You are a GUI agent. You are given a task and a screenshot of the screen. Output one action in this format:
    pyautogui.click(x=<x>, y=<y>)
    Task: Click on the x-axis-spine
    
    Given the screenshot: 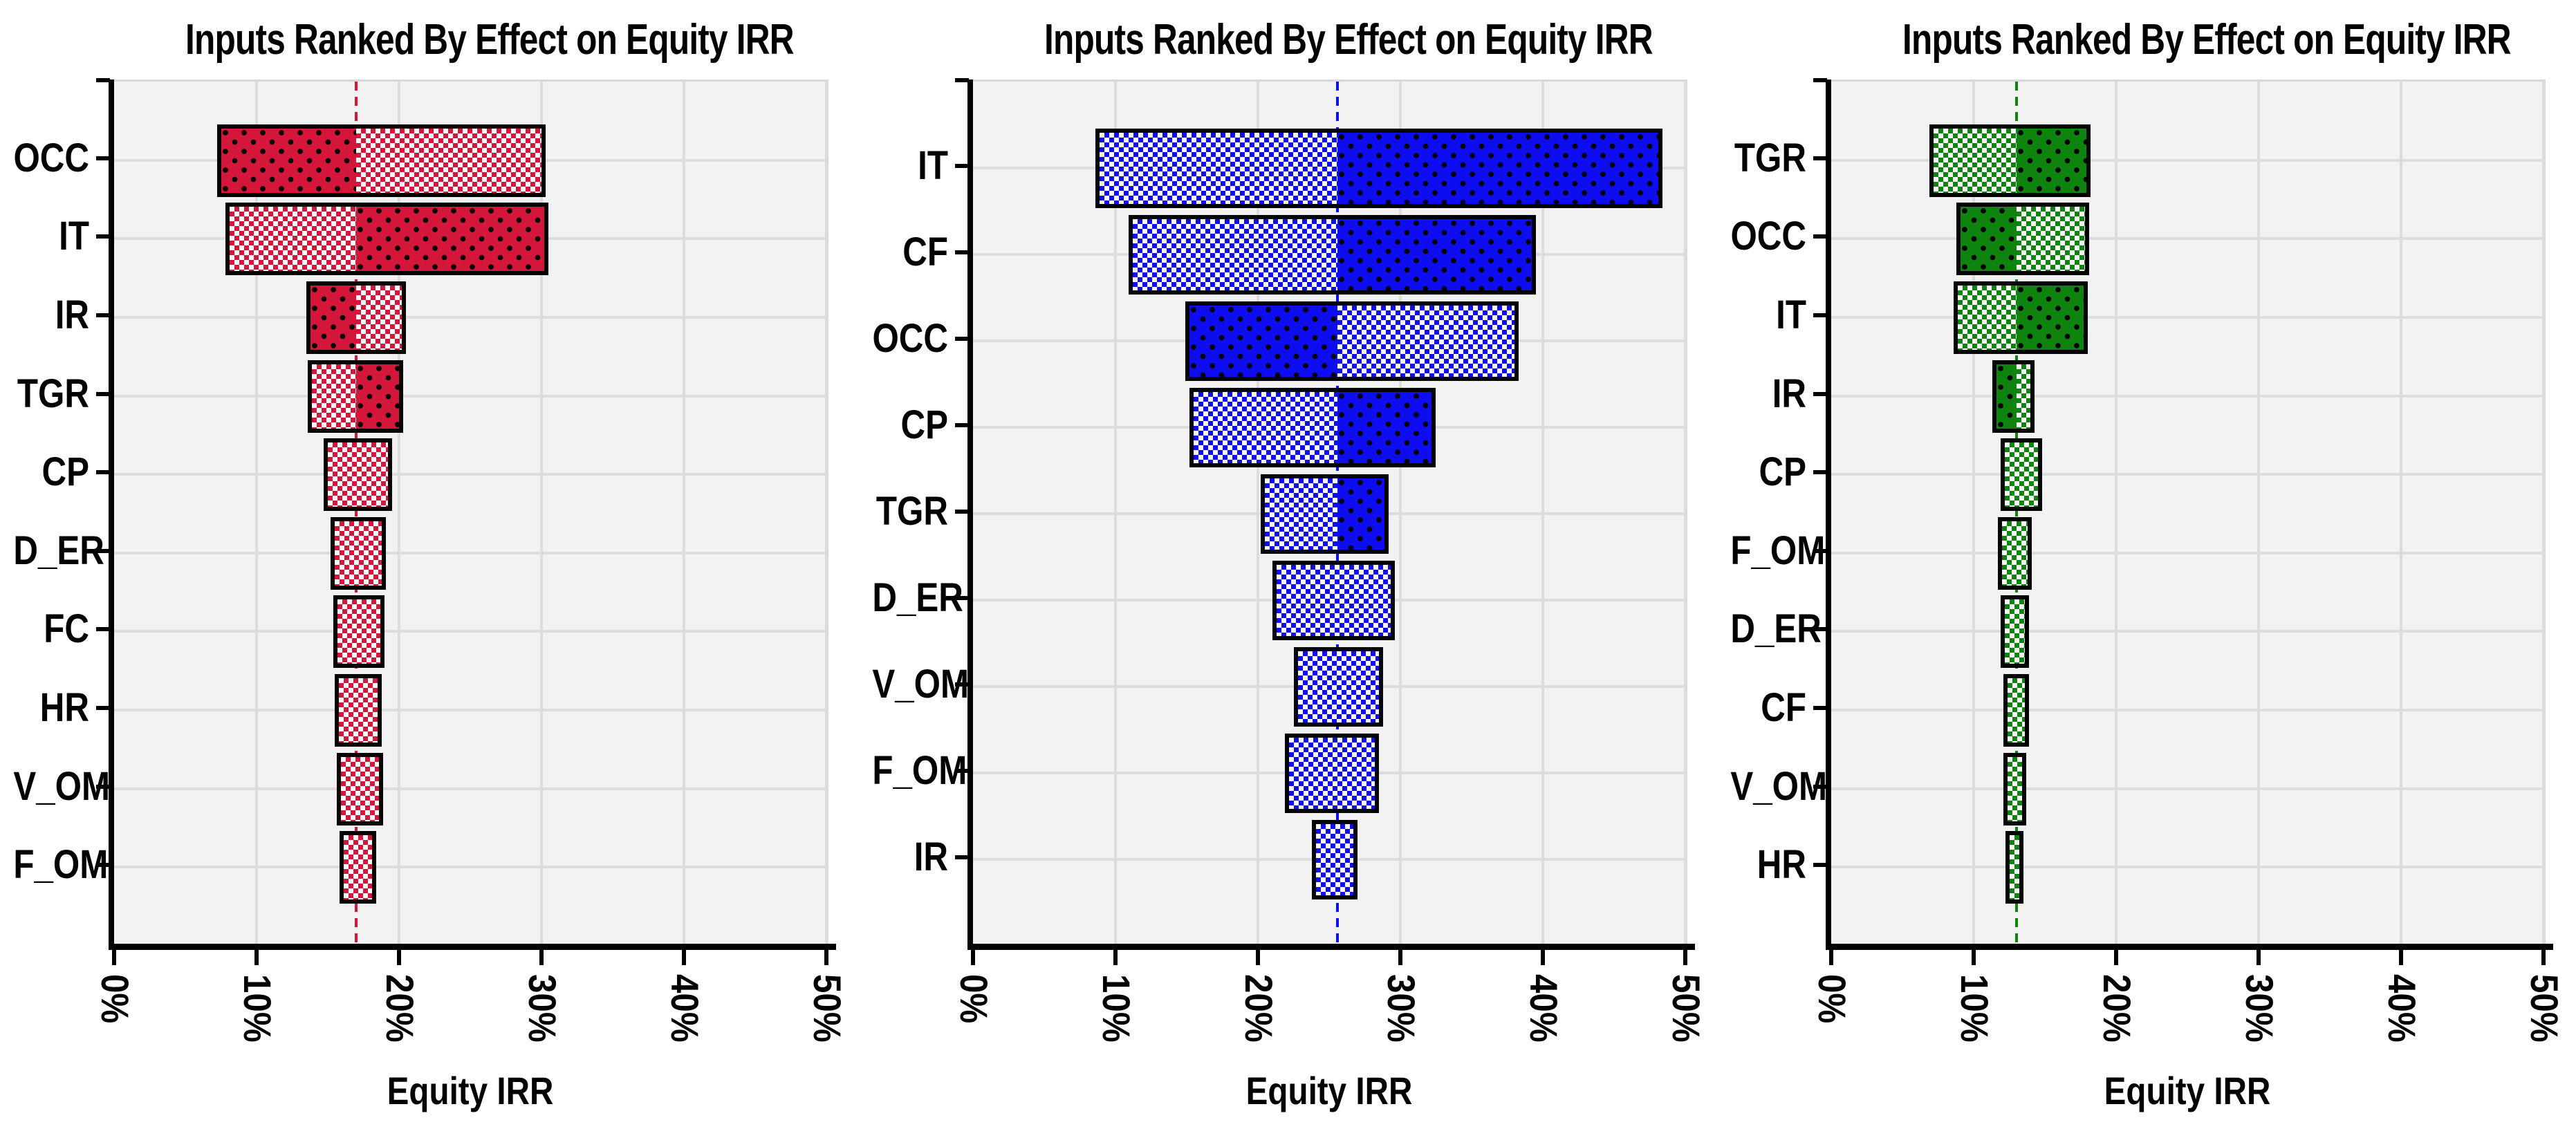 What is the action you would take?
    pyautogui.click(x=473, y=947)
    